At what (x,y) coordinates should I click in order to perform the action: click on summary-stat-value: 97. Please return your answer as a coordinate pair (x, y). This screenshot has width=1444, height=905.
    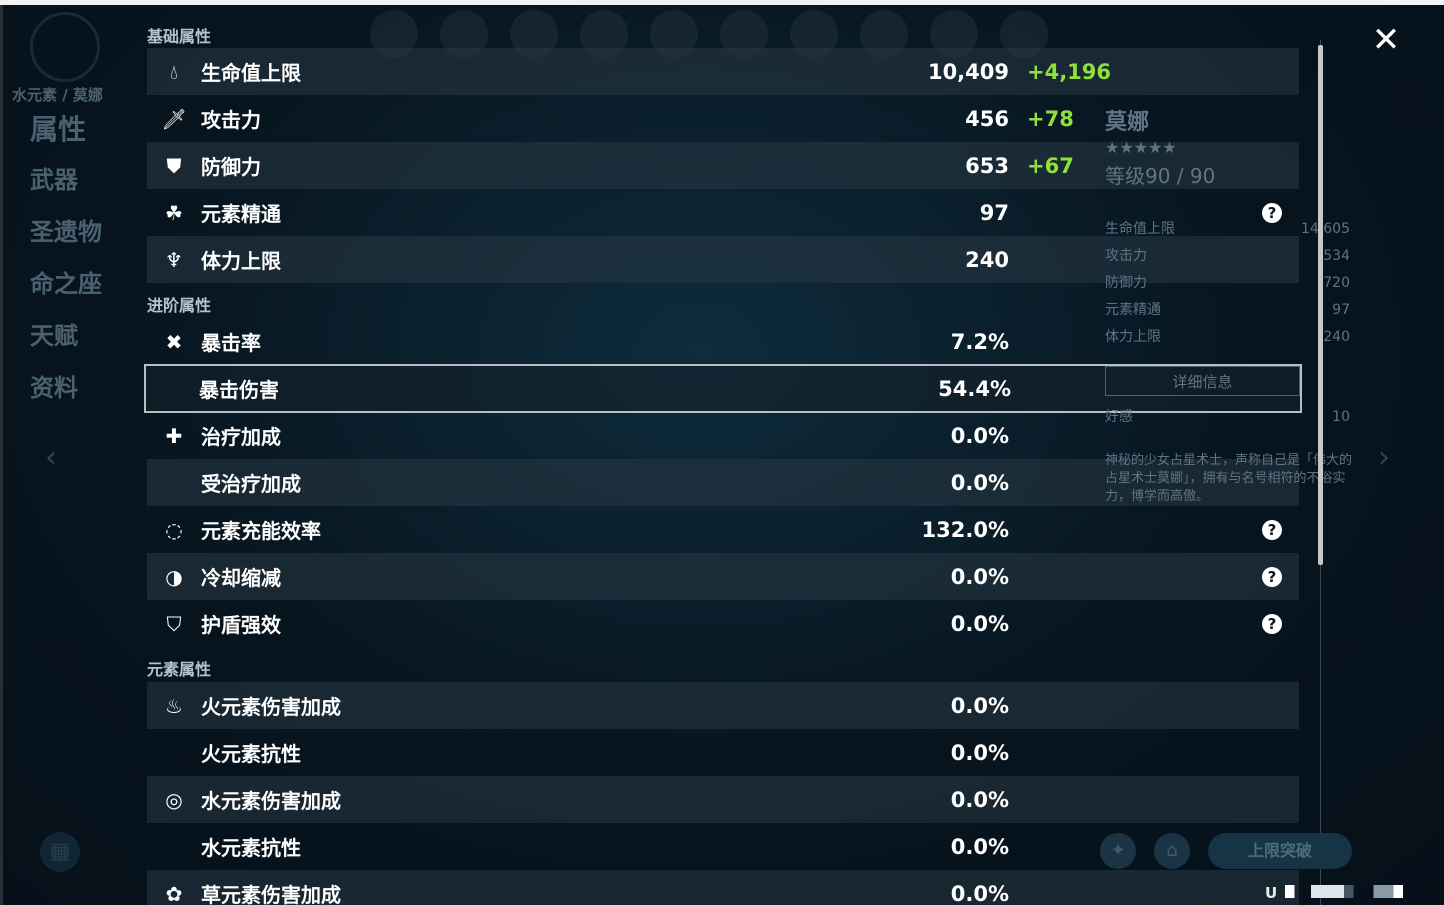
    Looking at the image, I should click on (1341, 310).